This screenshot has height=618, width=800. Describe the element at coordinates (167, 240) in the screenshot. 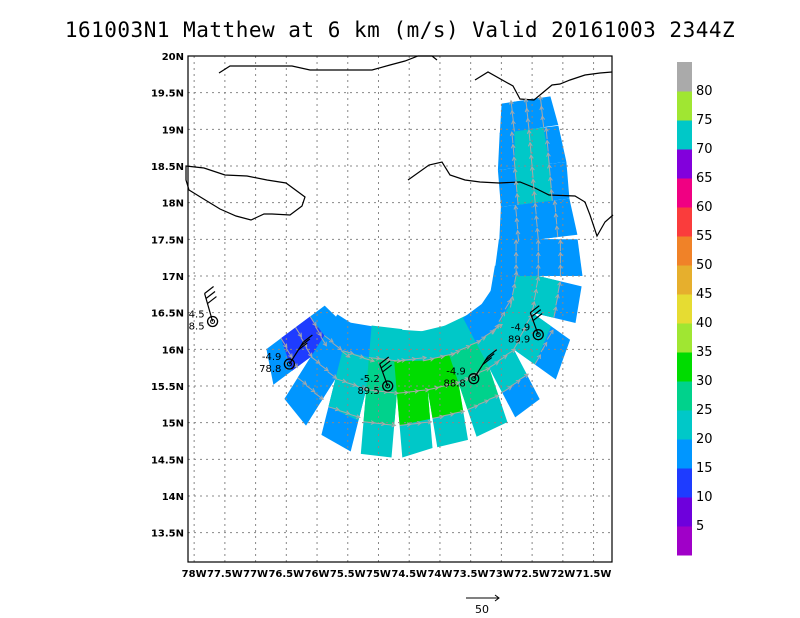

I see `latitude-tick-label: 17.5N` at that location.